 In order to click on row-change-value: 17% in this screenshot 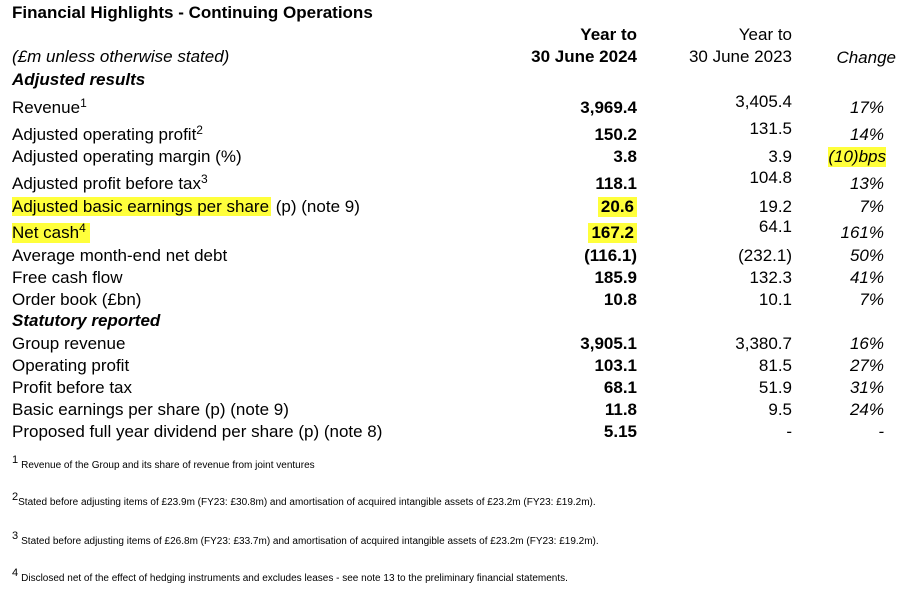, I will do `click(866, 107)`.